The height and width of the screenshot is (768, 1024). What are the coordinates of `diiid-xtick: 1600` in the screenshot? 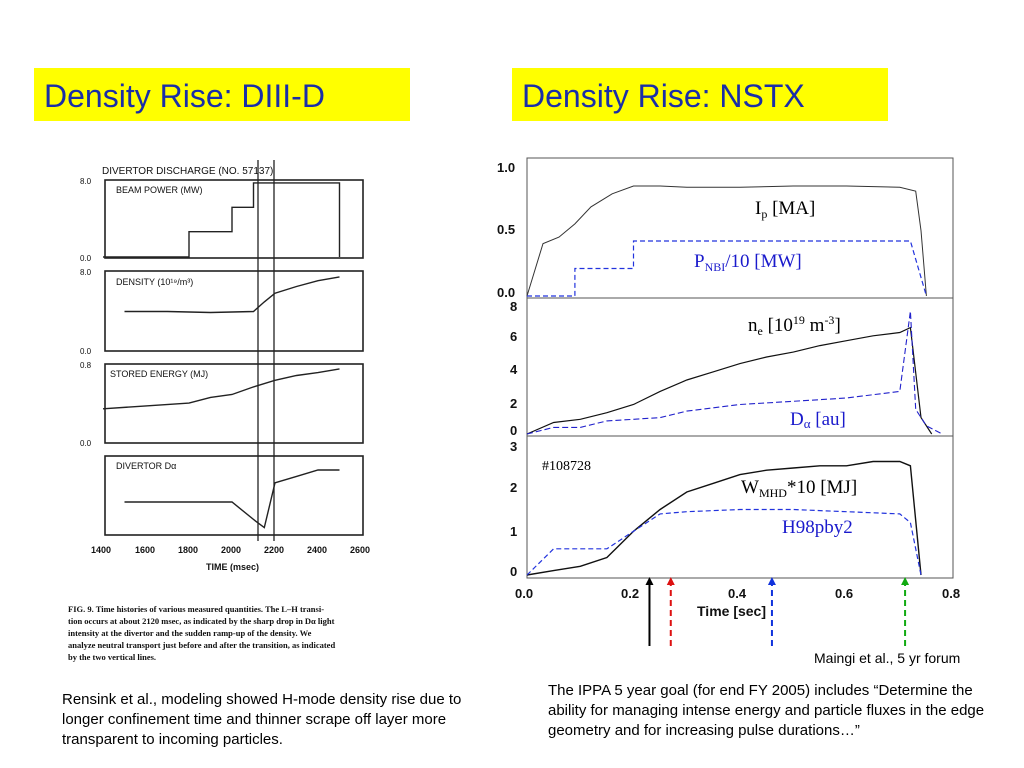 It's located at (145, 550).